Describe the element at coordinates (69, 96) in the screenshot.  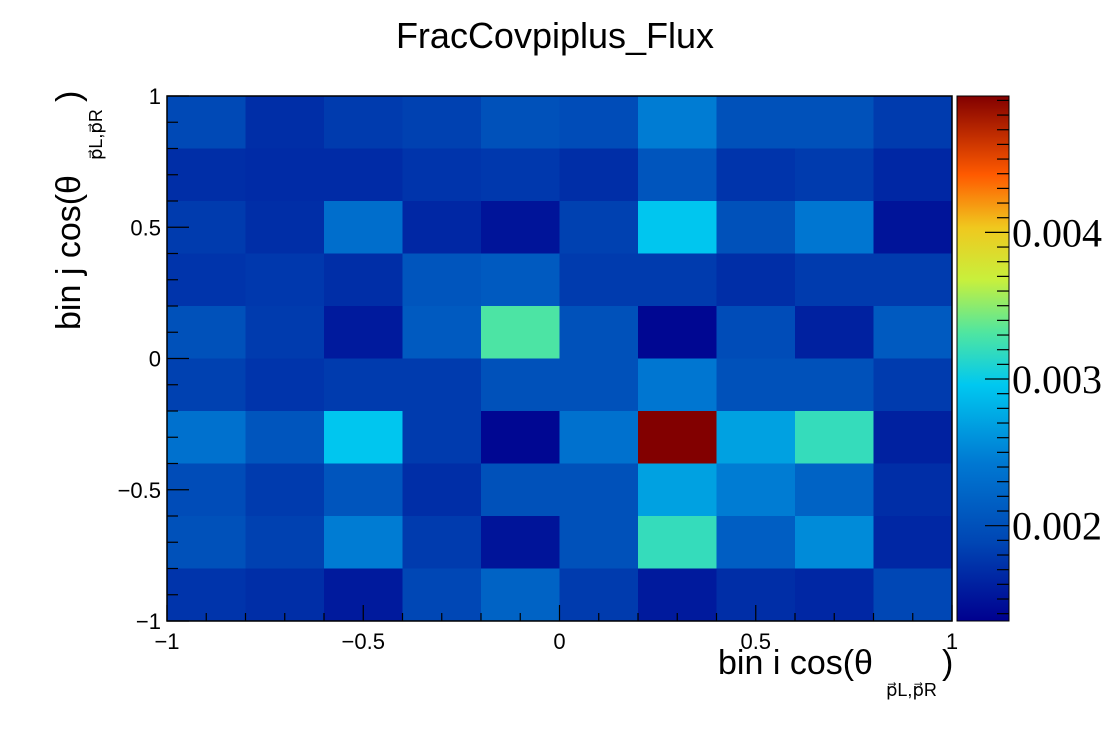
I see `y-axis-label-close: )` at that location.